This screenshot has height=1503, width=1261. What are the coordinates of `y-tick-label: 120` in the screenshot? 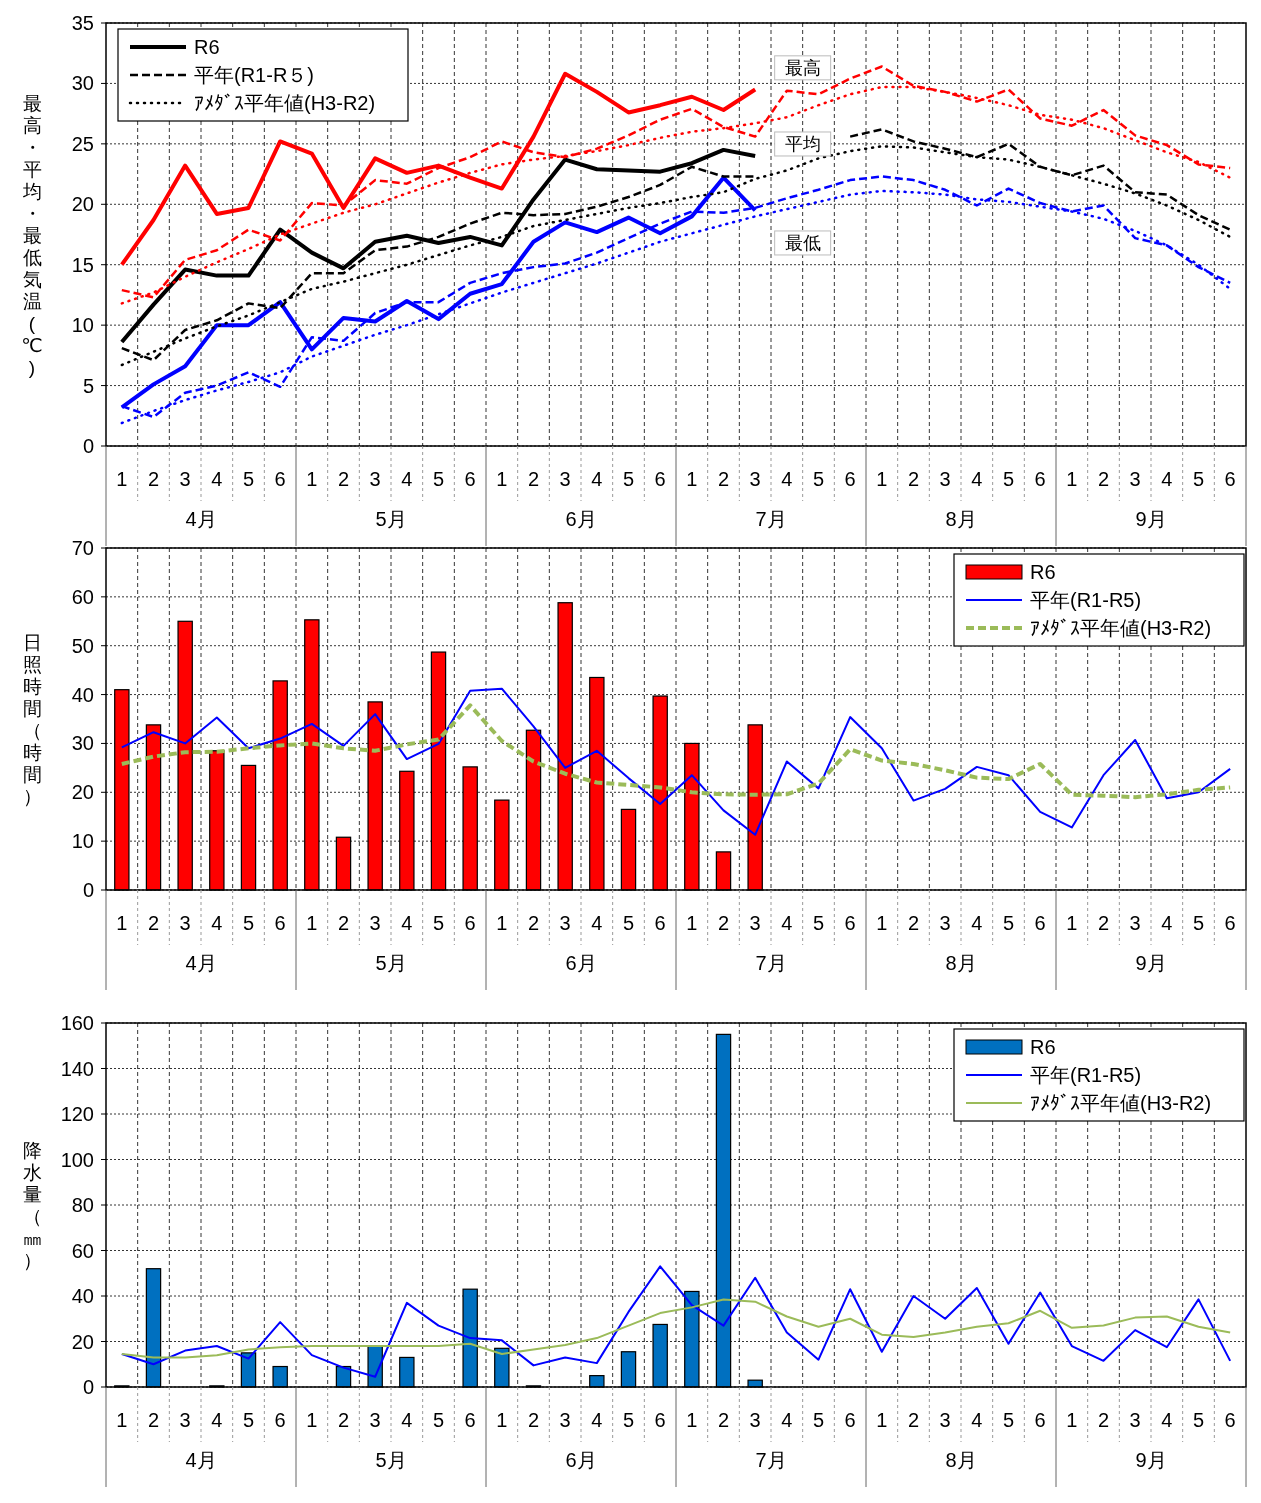 It's located at (77, 1114).